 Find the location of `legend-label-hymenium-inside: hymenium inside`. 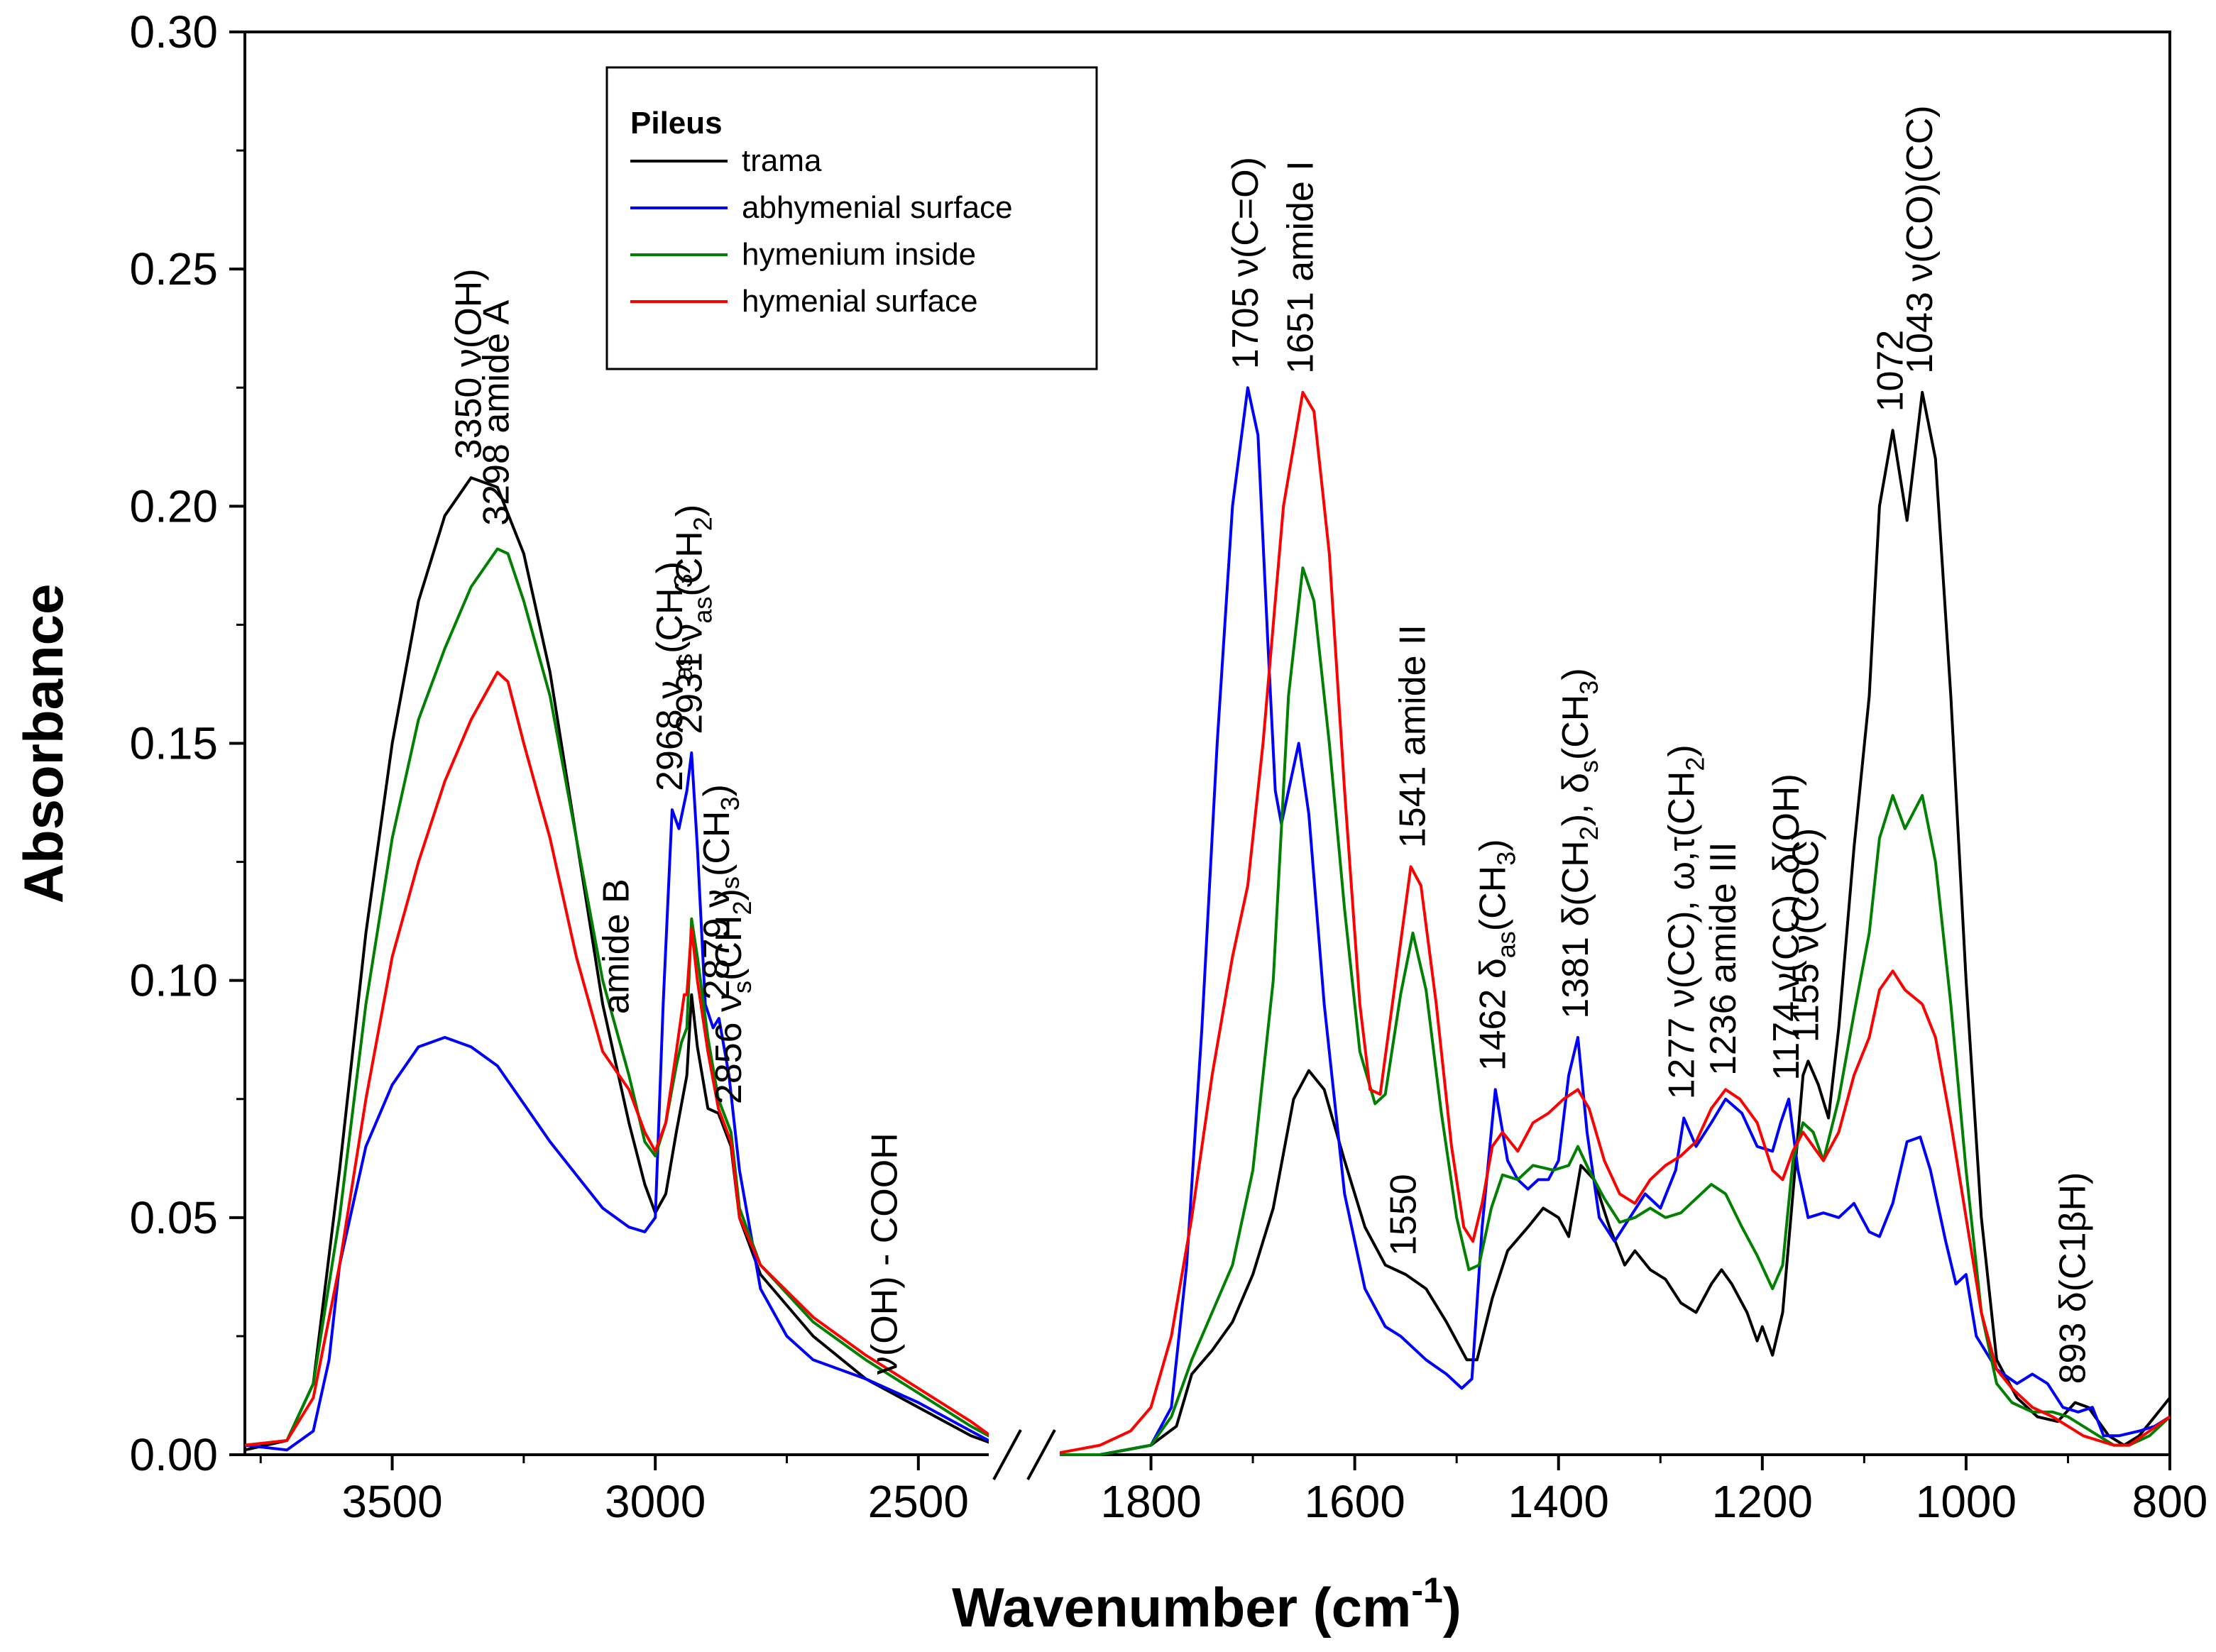

legend-label-hymenium-inside: hymenium inside is located at coordinates (859, 254).